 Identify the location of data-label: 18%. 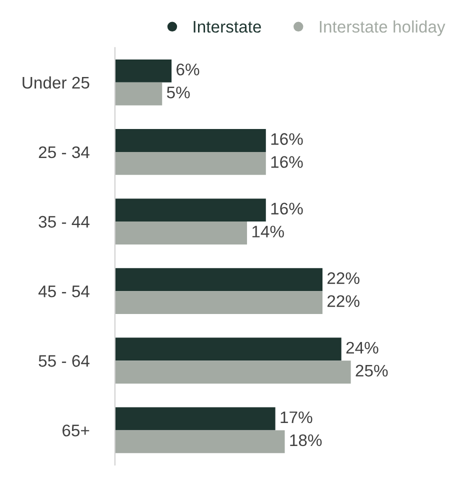
(306, 440).